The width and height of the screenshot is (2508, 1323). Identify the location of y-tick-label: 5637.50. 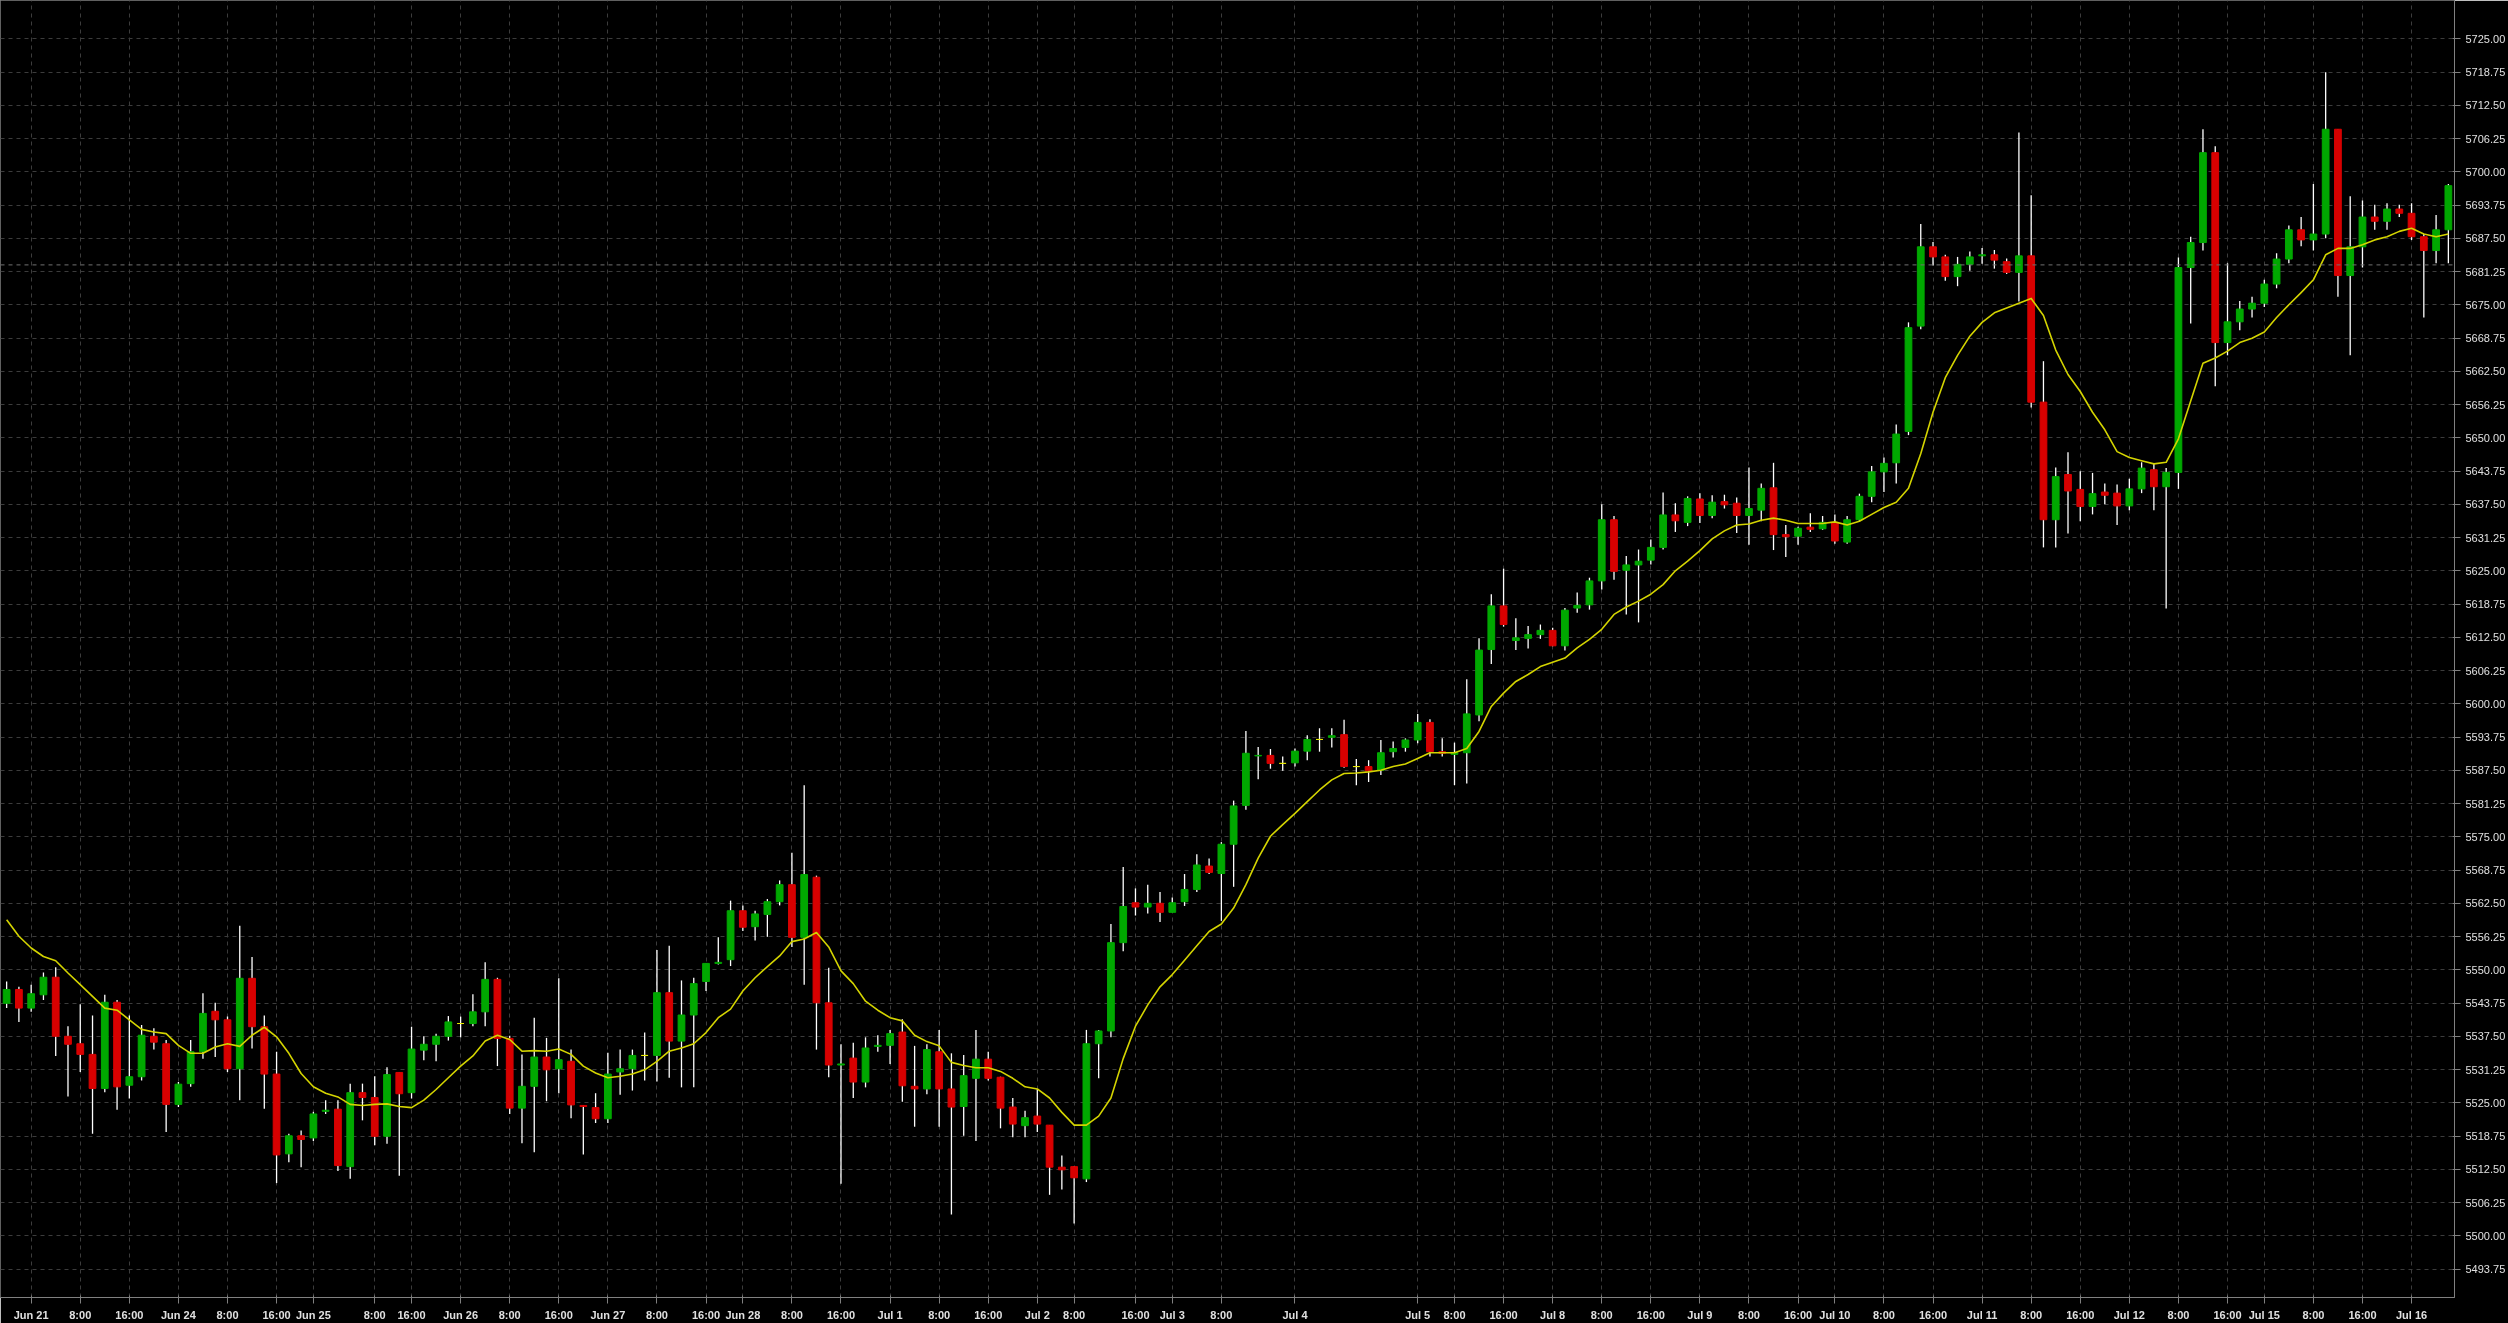
(2485, 504).